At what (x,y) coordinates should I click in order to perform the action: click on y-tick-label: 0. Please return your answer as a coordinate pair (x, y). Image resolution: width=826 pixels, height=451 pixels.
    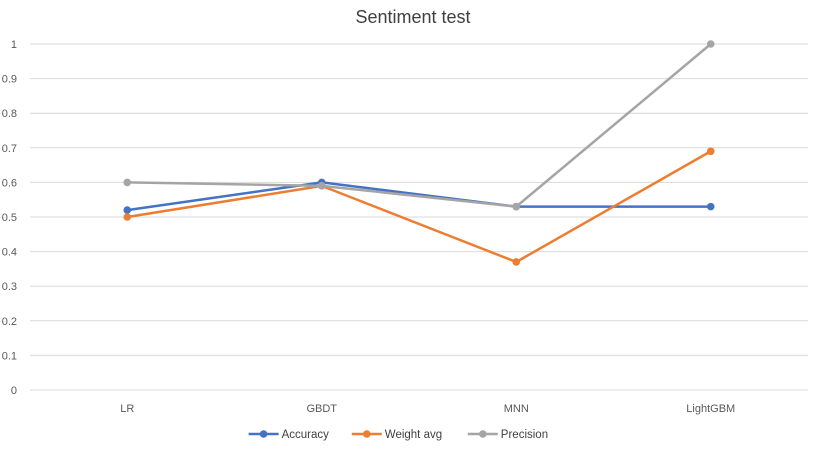
    Looking at the image, I should click on (14, 391).